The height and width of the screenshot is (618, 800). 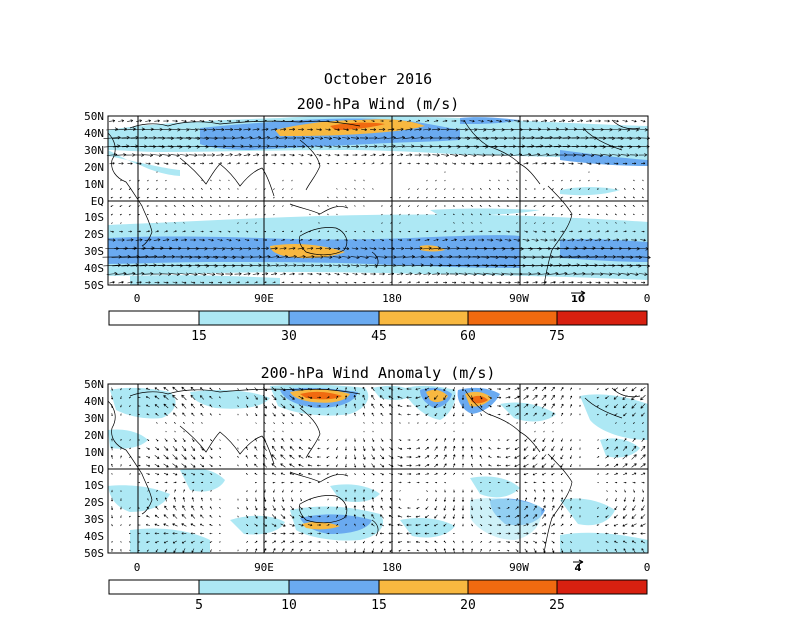 I want to click on colorbar-tick: 30, so click(x=289, y=336).